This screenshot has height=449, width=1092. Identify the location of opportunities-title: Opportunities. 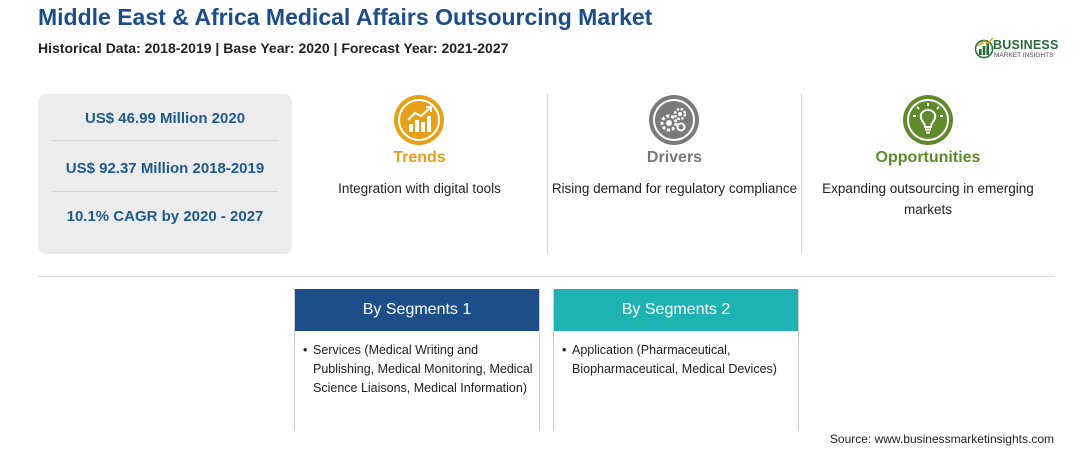
(928, 157).